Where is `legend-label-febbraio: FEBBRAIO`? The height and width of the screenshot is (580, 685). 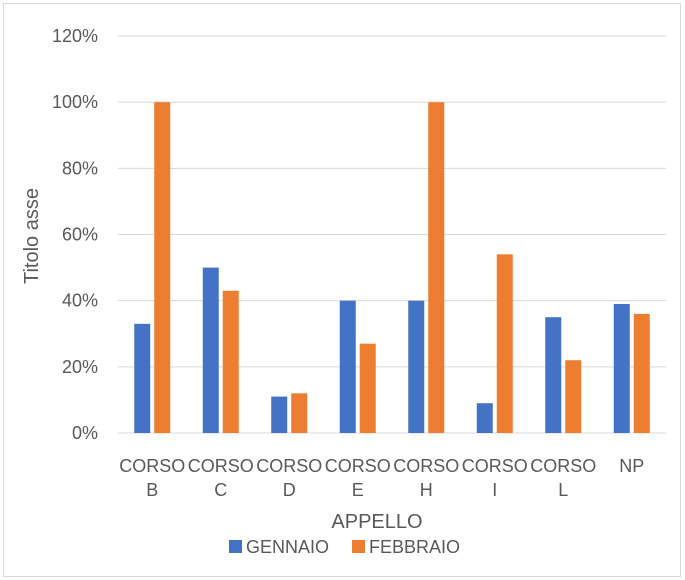
legend-label-febbraio: FEBBRAIO is located at coordinates (414, 547).